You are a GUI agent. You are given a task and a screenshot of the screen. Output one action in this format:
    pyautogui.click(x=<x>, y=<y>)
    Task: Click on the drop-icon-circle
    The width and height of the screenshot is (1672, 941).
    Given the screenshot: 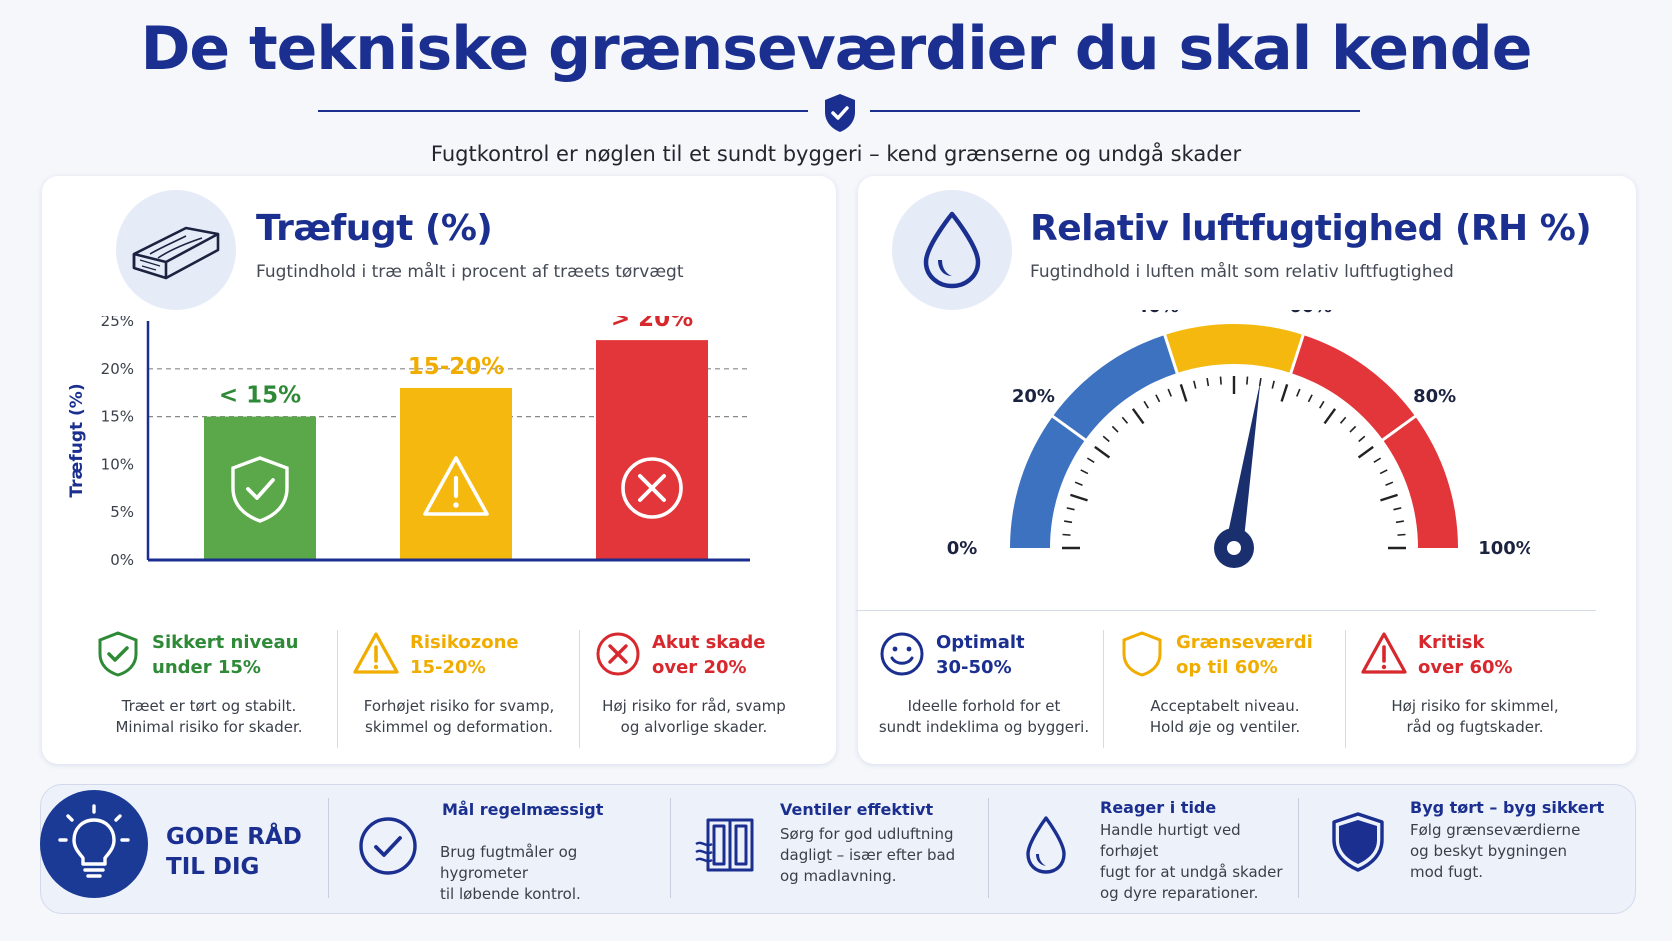 What is the action you would take?
    pyautogui.click(x=952, y=250)
    